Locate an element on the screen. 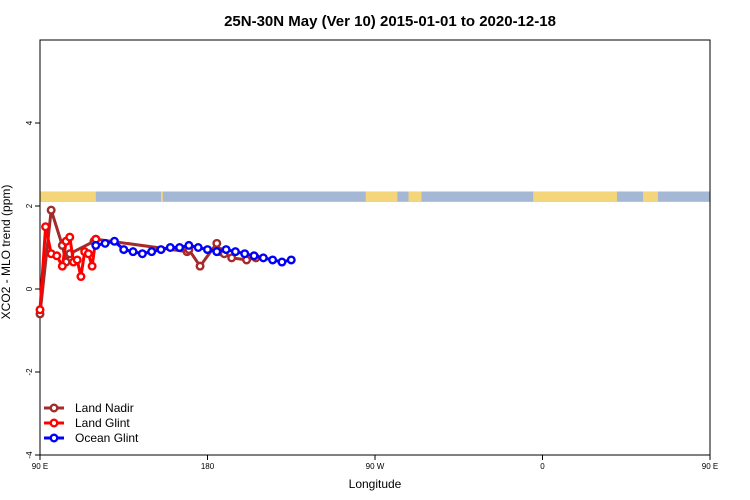  series-layer is located at coordinates (165, 262).